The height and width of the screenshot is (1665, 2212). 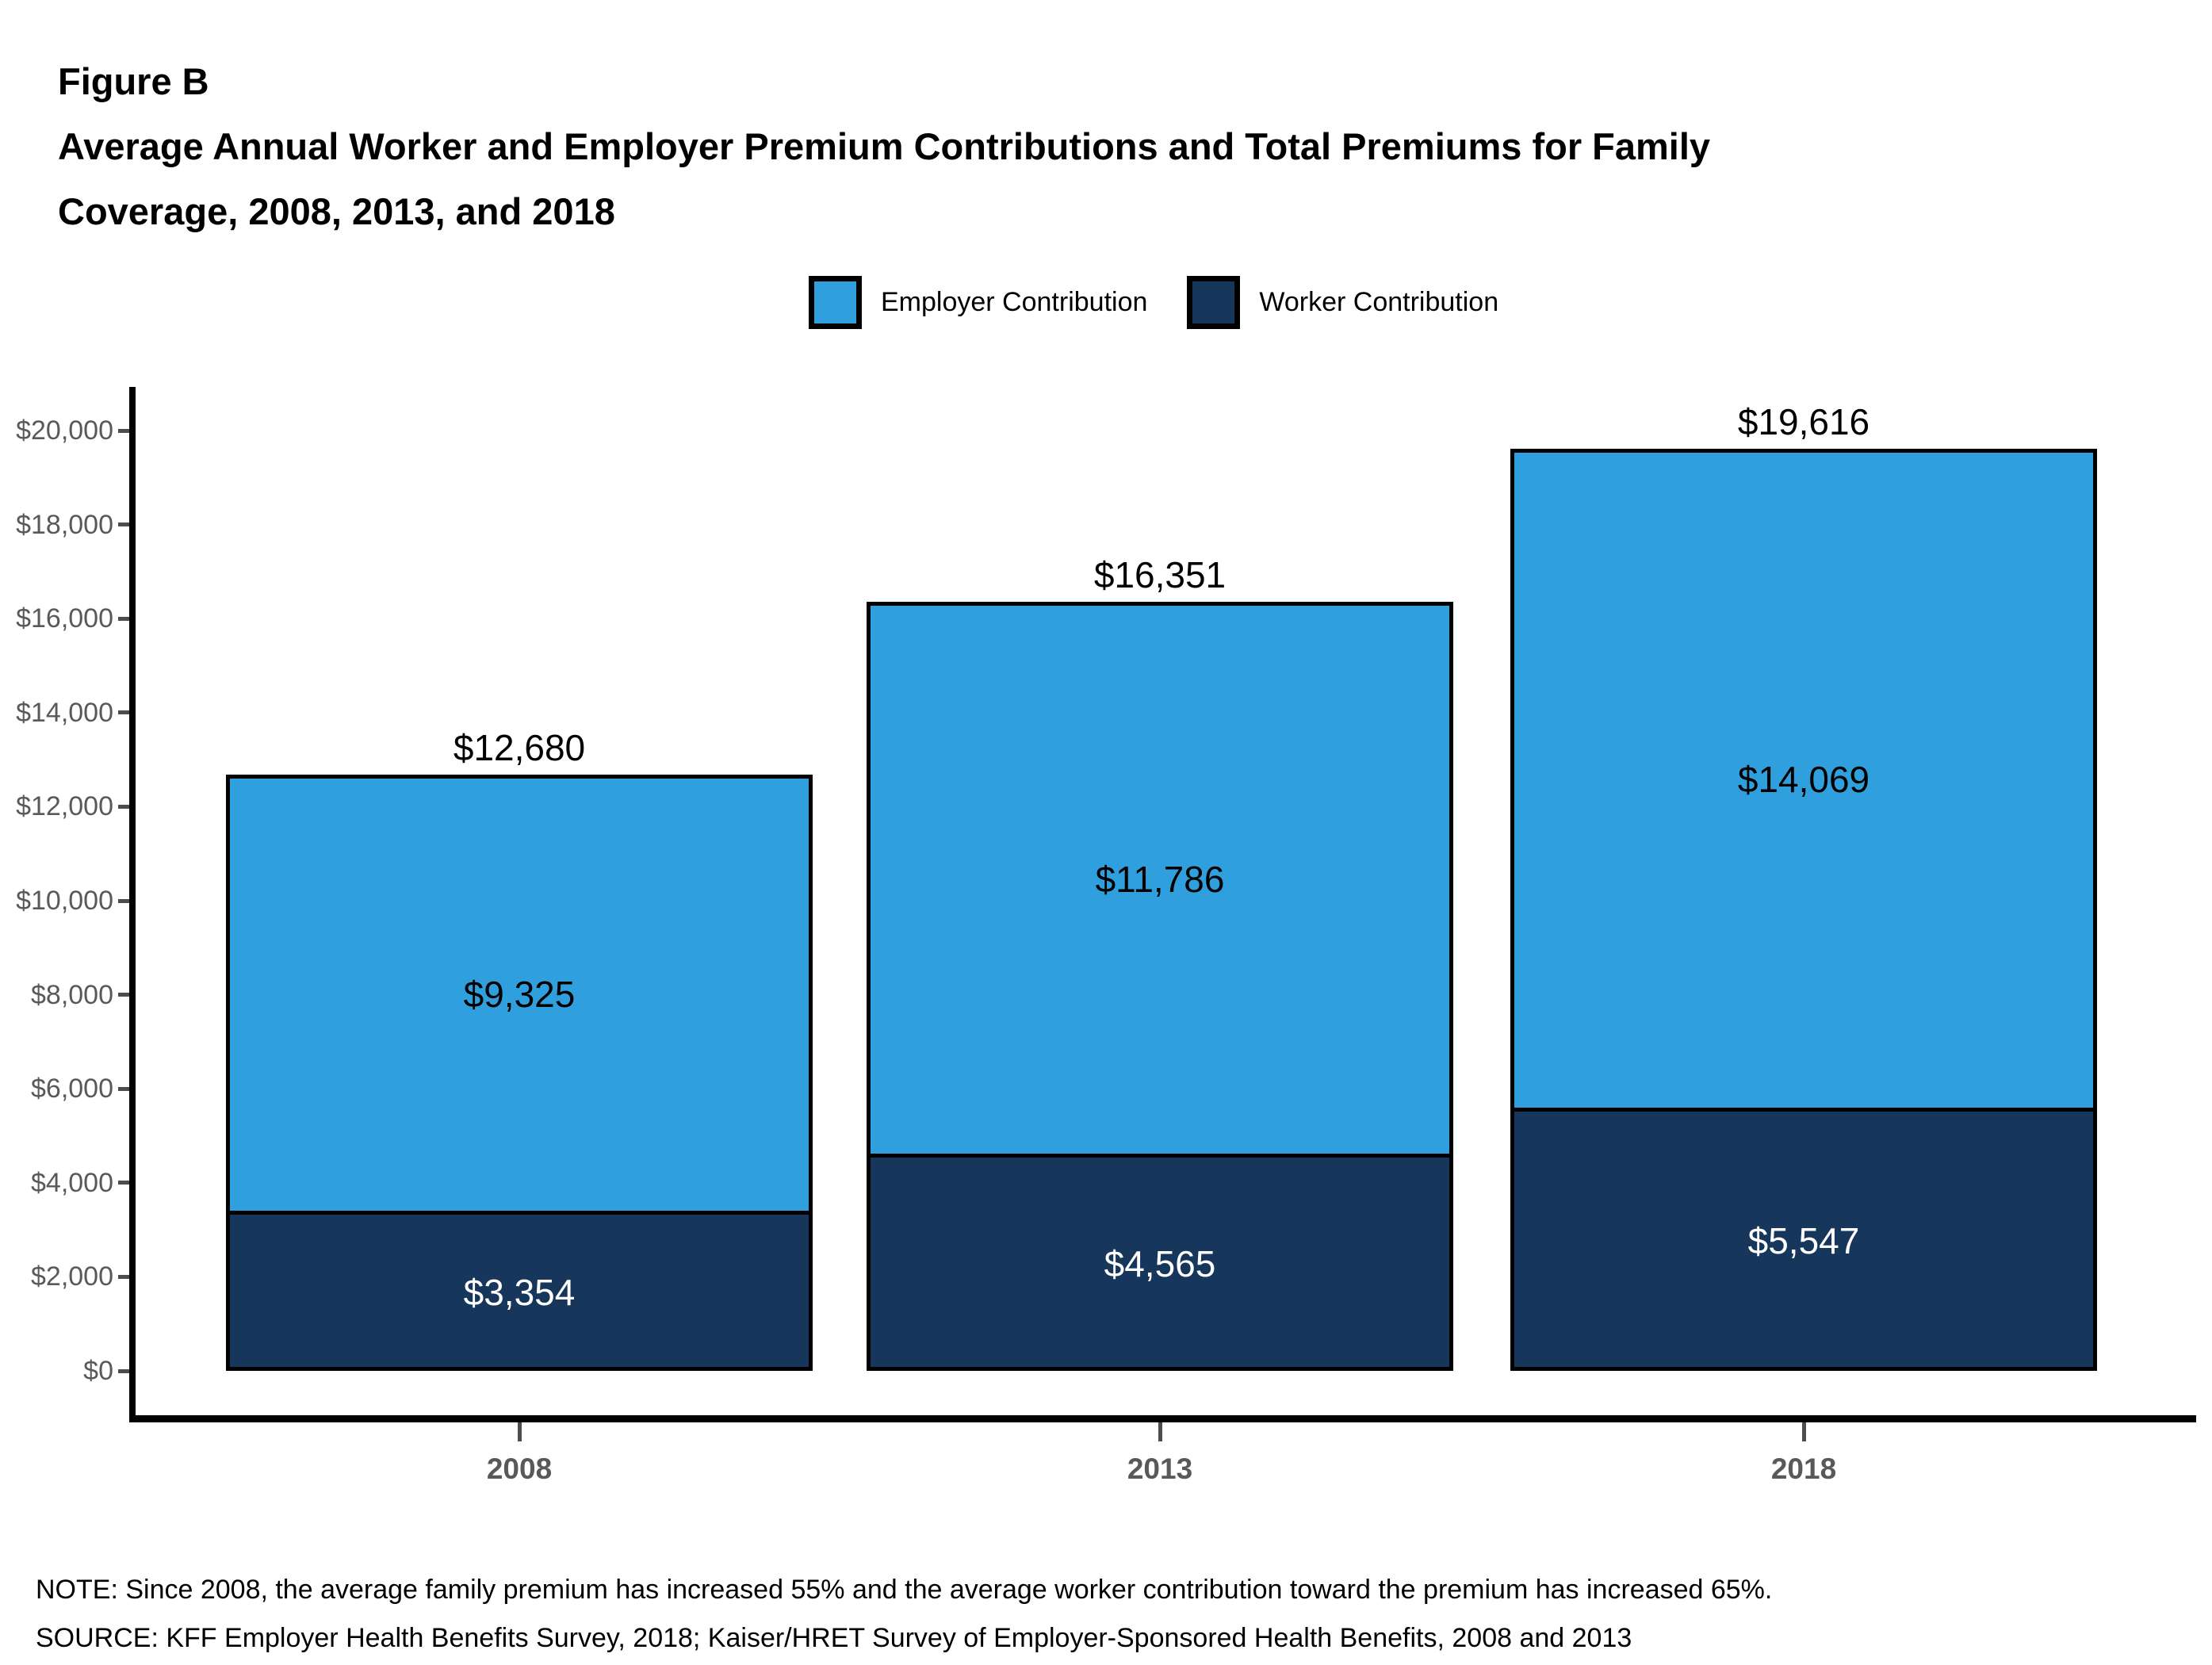 What do you see at coordinates (1153, 302) in the screenshot?
I see `chart-legend: Employer Contribution Worker Contribution` at bounding box center [1153, 302].